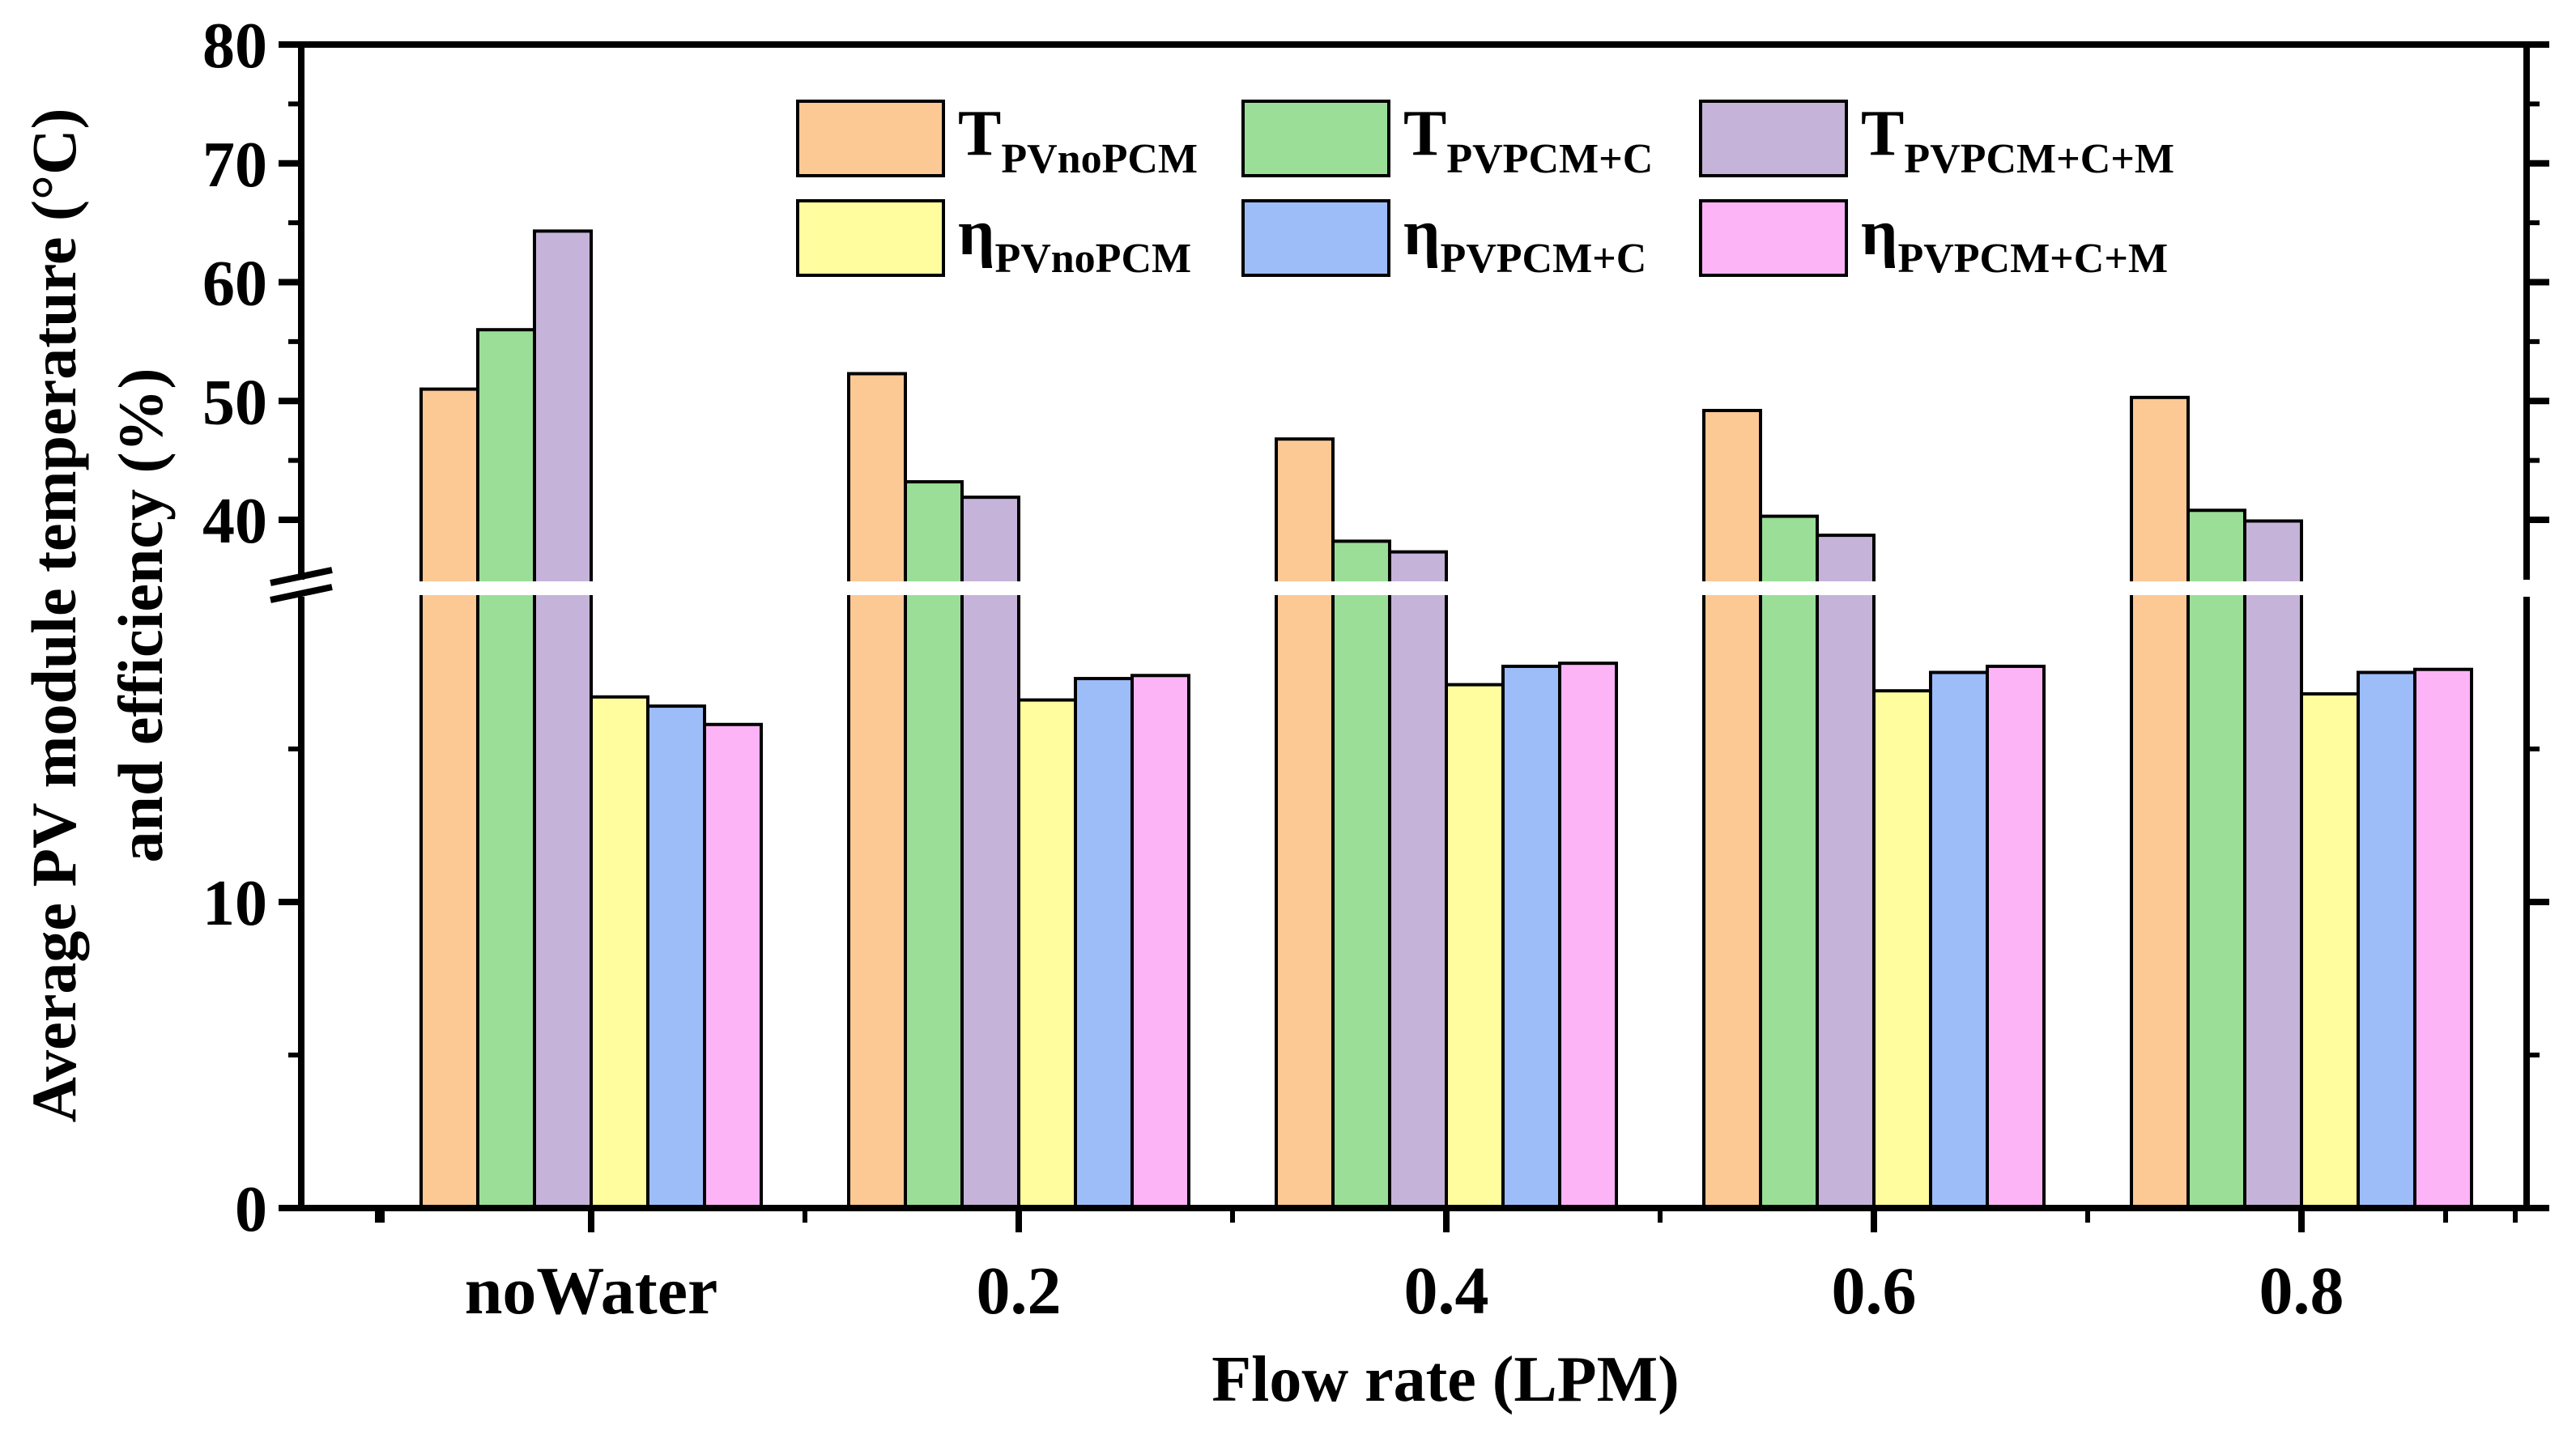 This screenshot has height=1438, width=2576. Describe the element at coordinates (1414, 588) in the screenshot. I see `axis-break-gap` at that location.